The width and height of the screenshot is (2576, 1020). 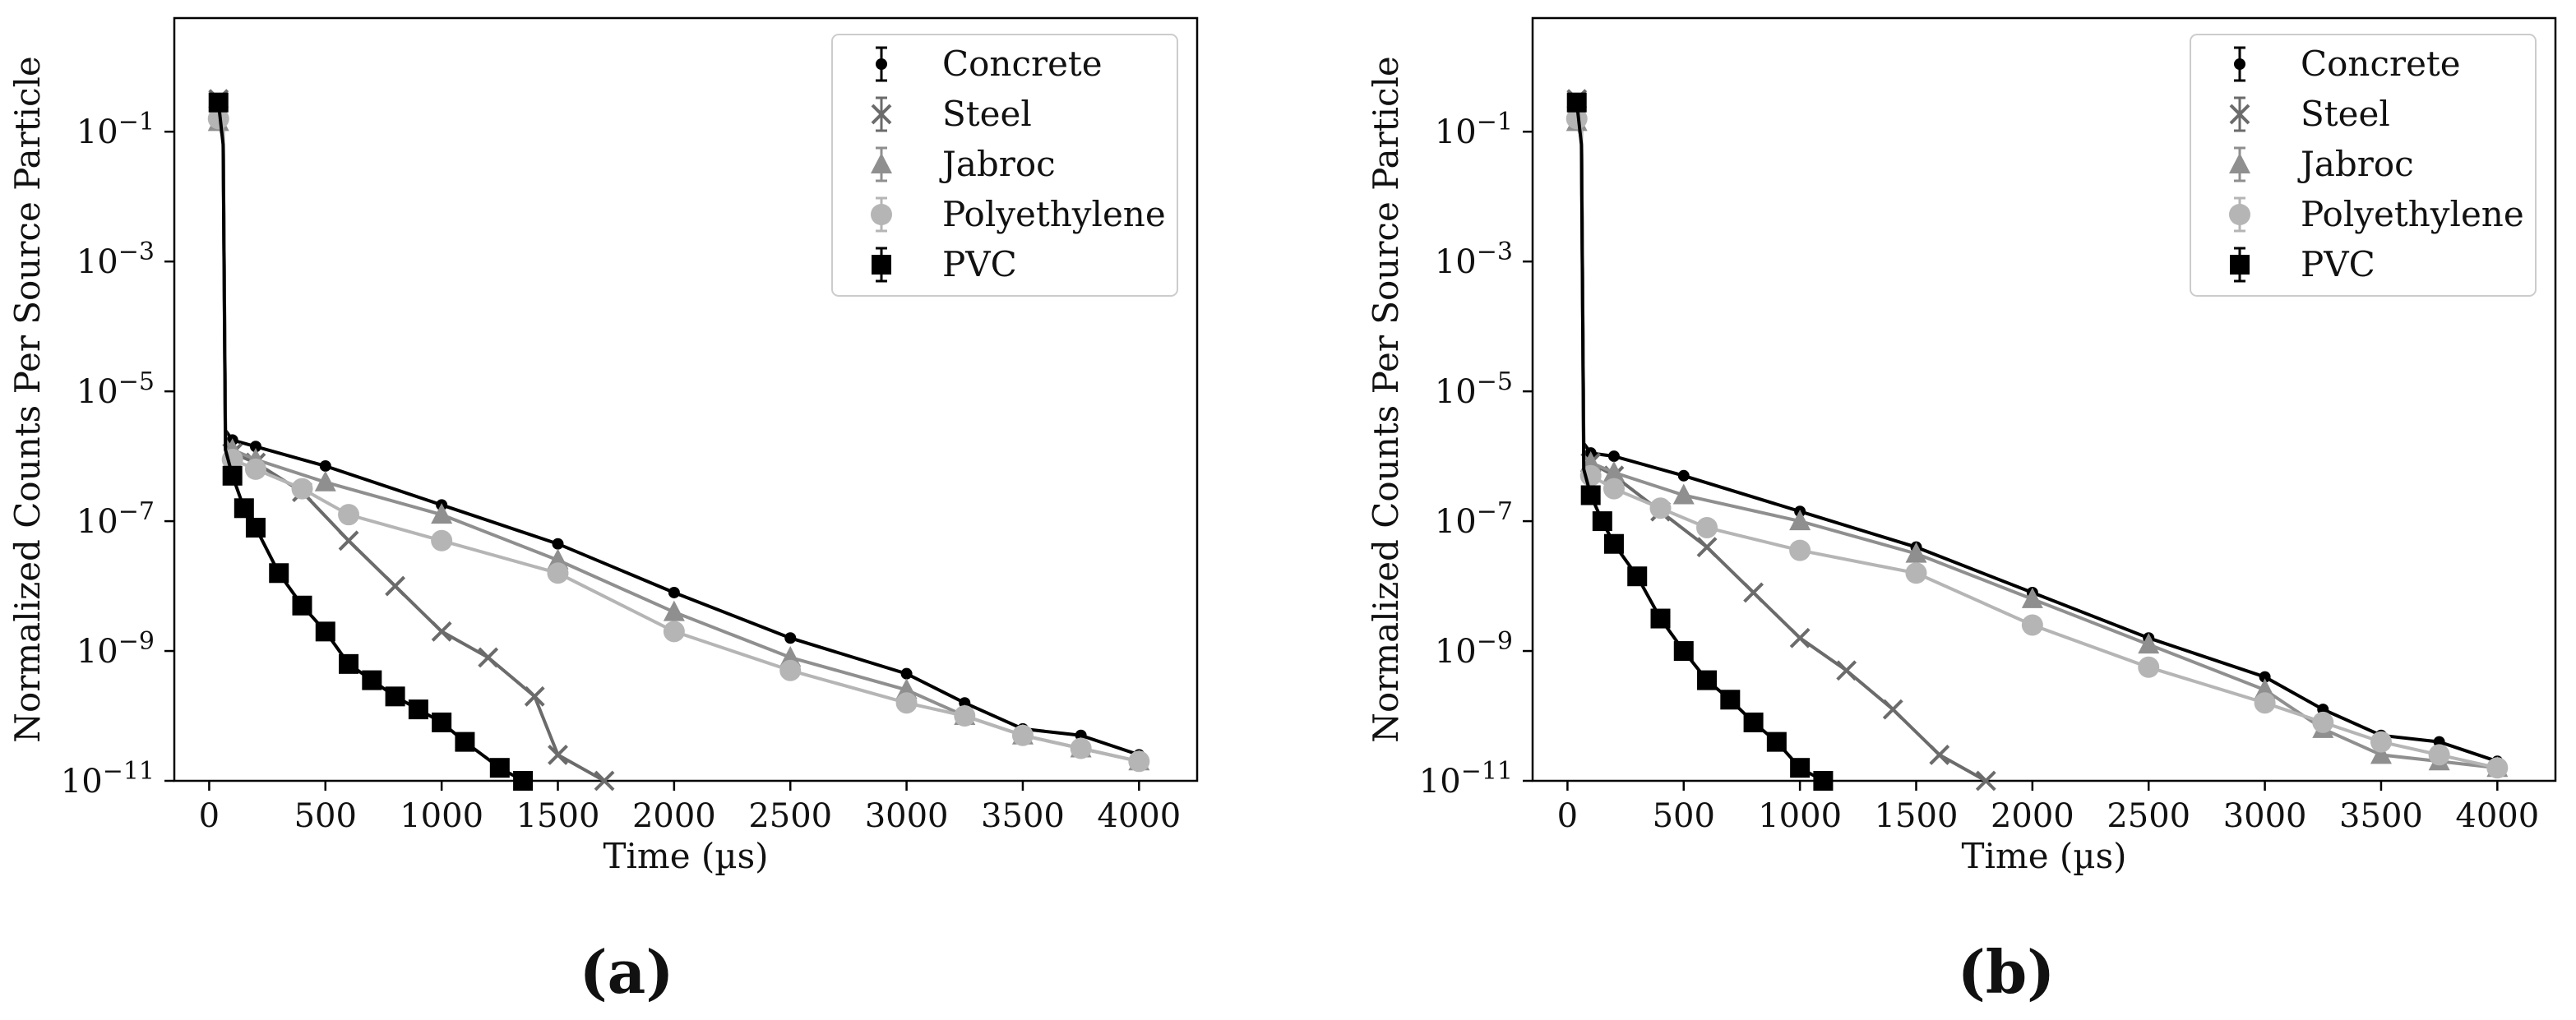 I want to click on x-tick-label: 1500, so click(x=1917, y=816).